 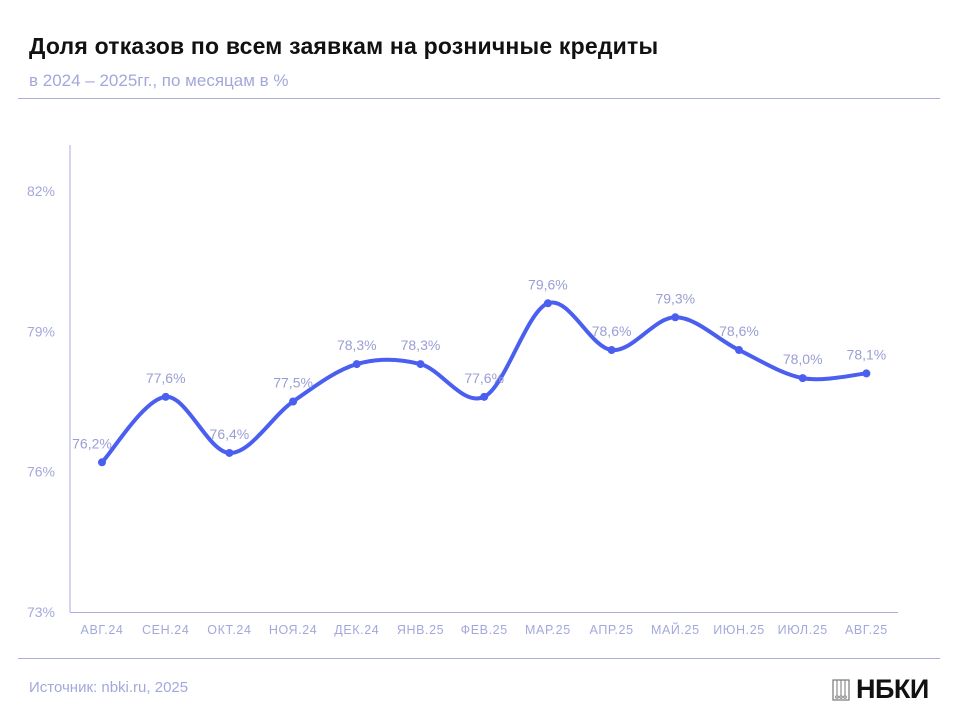 What do you see at coordinates (293, 630) in the screenshot?
I see `x-tick-label: НОЯ.24` at bounding box center [293, 630].